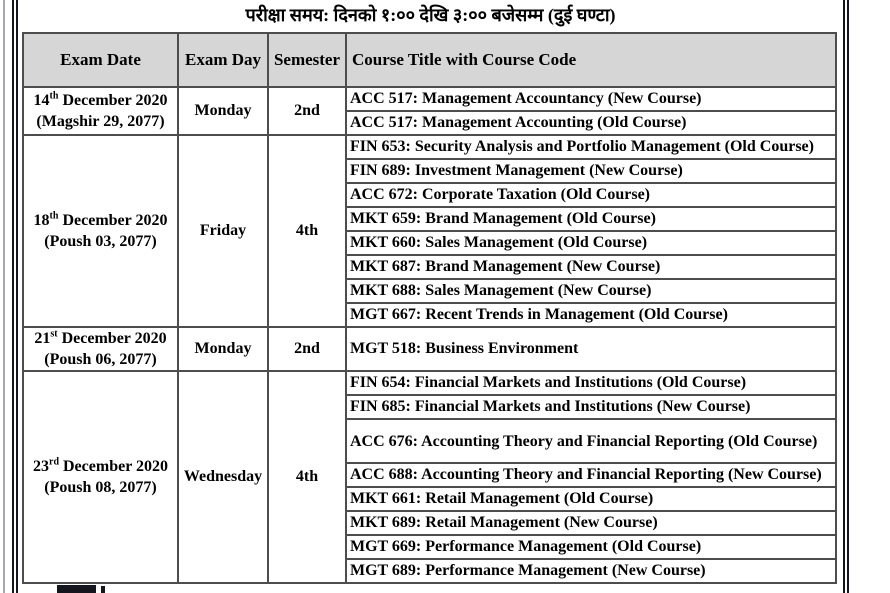 The width and height of the screenshot is (890, 593). I want to click on table-row: MKT 687: Brand Management (New Course), so click(430, 267).